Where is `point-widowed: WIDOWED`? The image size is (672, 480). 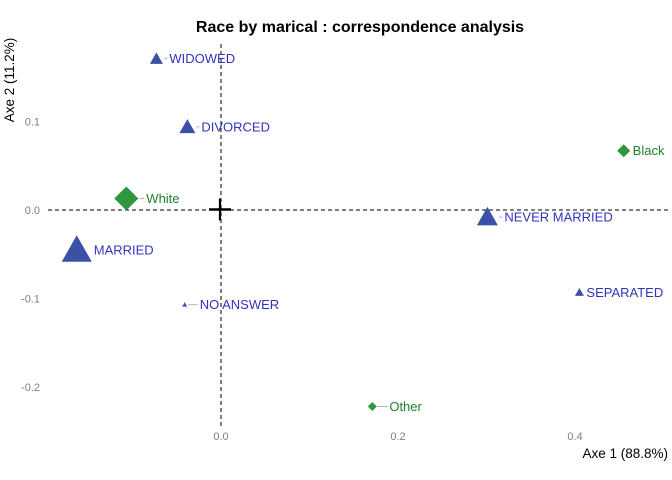
point-widowed: WIDOWED is located at coordinates (192, 58).